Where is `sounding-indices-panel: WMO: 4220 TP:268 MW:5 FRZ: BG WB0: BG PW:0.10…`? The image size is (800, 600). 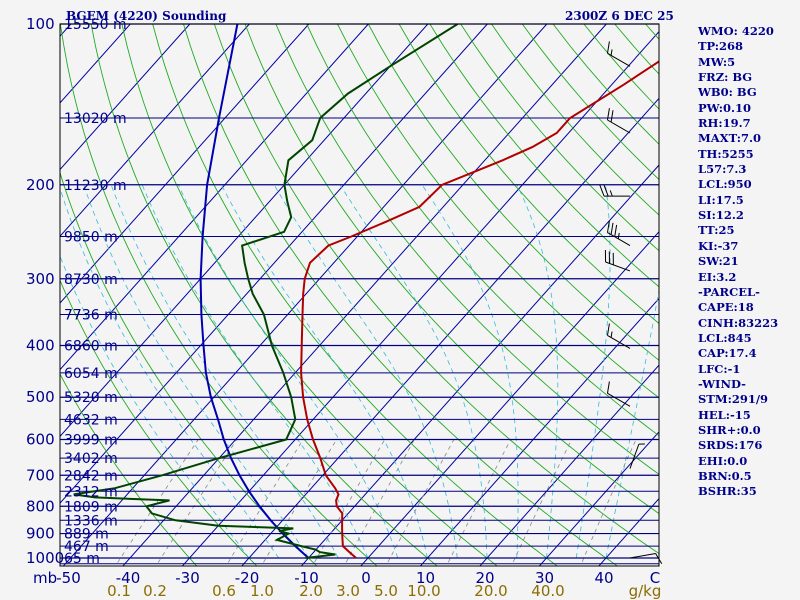 sounding-indices-panel: WMO: 4220 TP:268 MW:5 FRZ: BG WB0: BG PW:0.10… is located at coordinates (748, 262).